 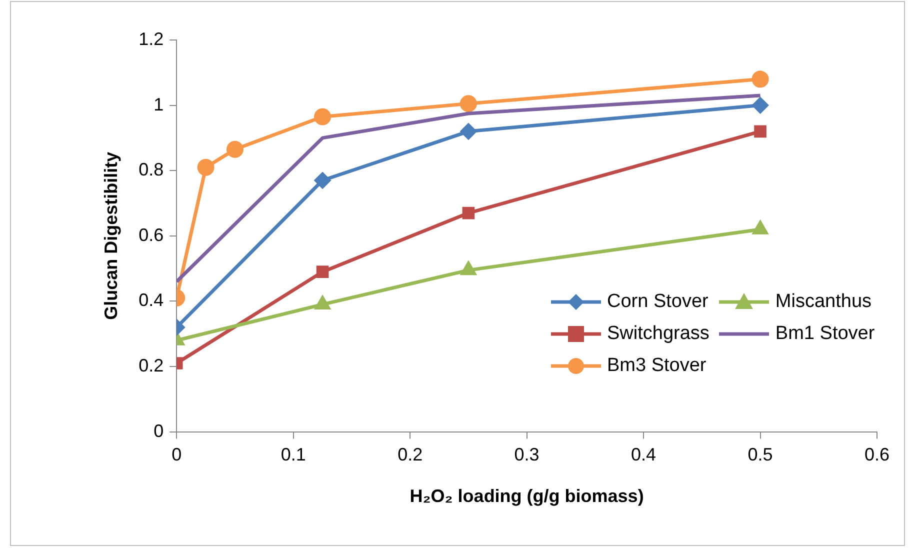 What do you see at coordinates (410, 454) in the screenshot?
I see `x-tick-label: 0.2` at bounding box center [410, 454].